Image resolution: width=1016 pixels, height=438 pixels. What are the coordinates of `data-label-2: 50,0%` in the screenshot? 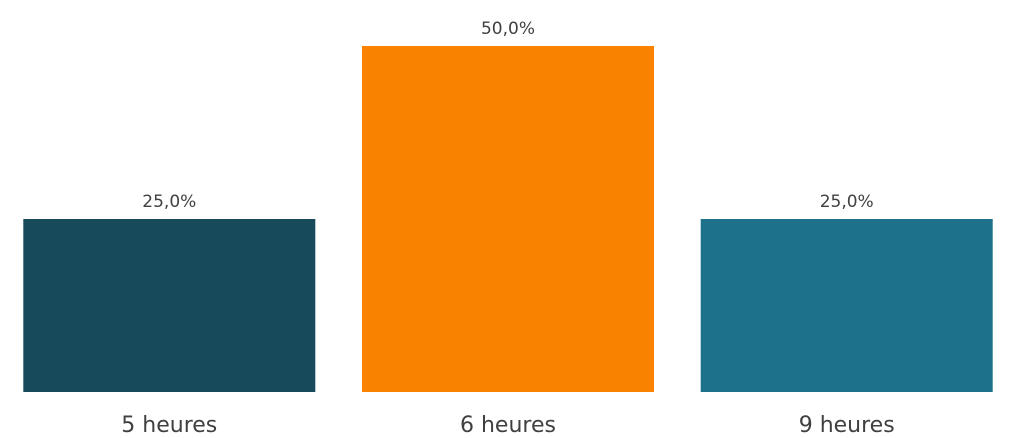 It's located at (508, 29).